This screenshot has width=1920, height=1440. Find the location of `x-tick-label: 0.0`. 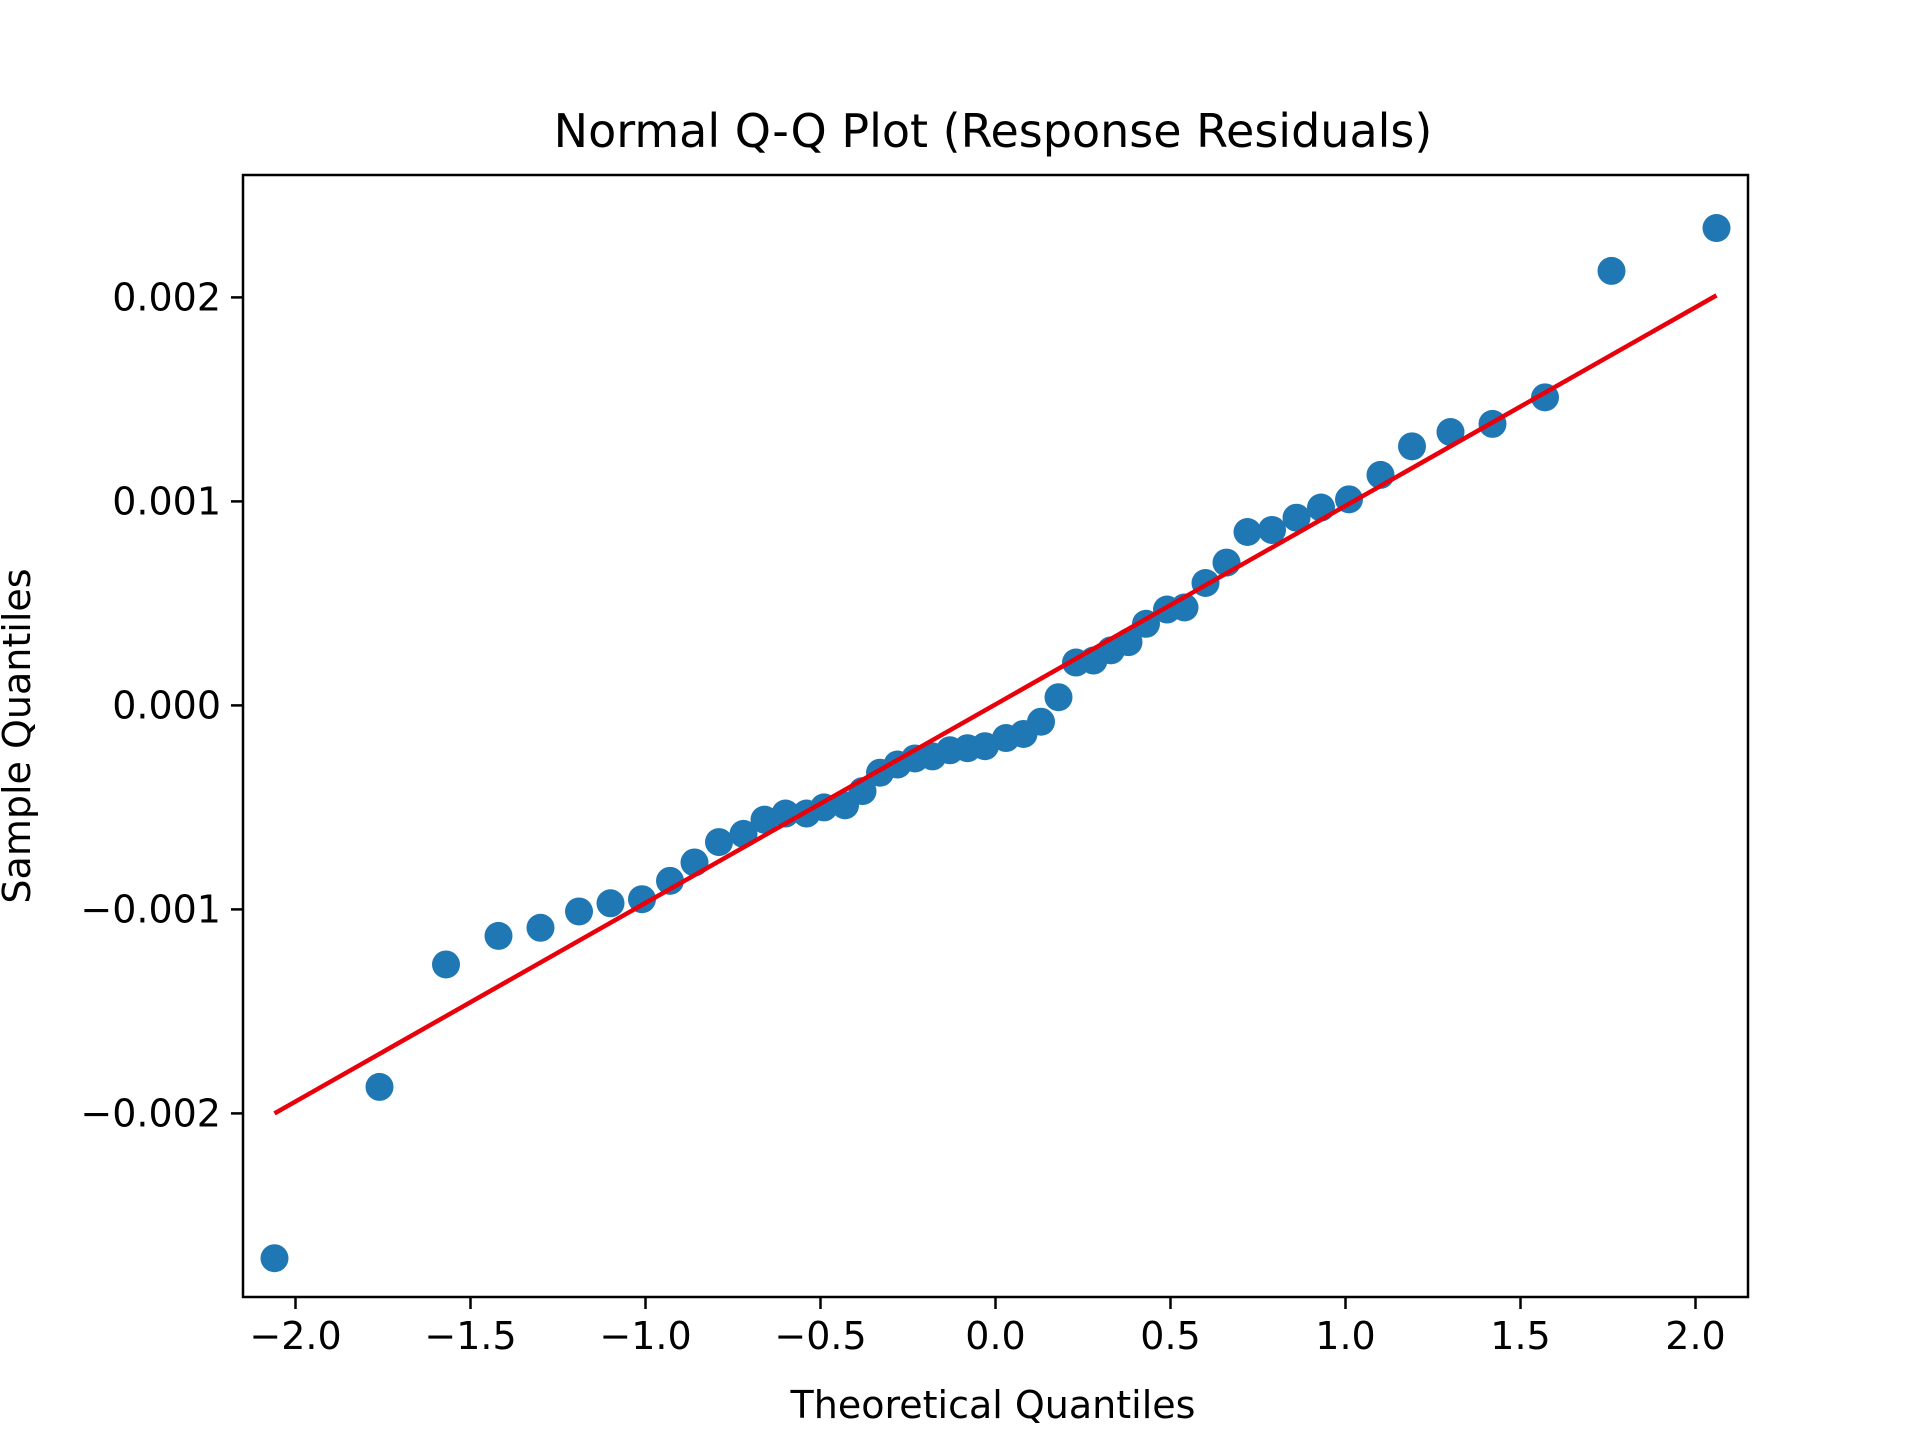

x-tick-label: 0.0 is located at coordinates (995, 1336).